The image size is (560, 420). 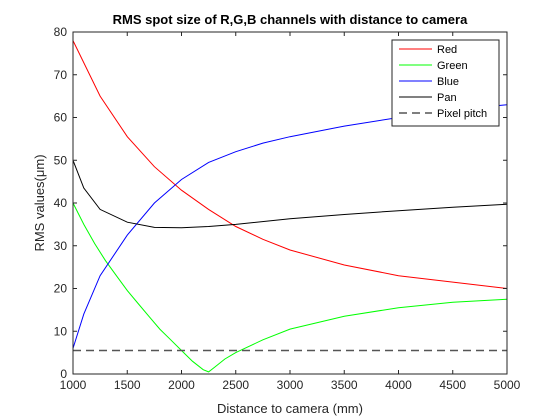 What do you see at coordinates (507, 385) in the screenshot?
I see `x-tick-label: 5000` at bounding box center [507, 385].